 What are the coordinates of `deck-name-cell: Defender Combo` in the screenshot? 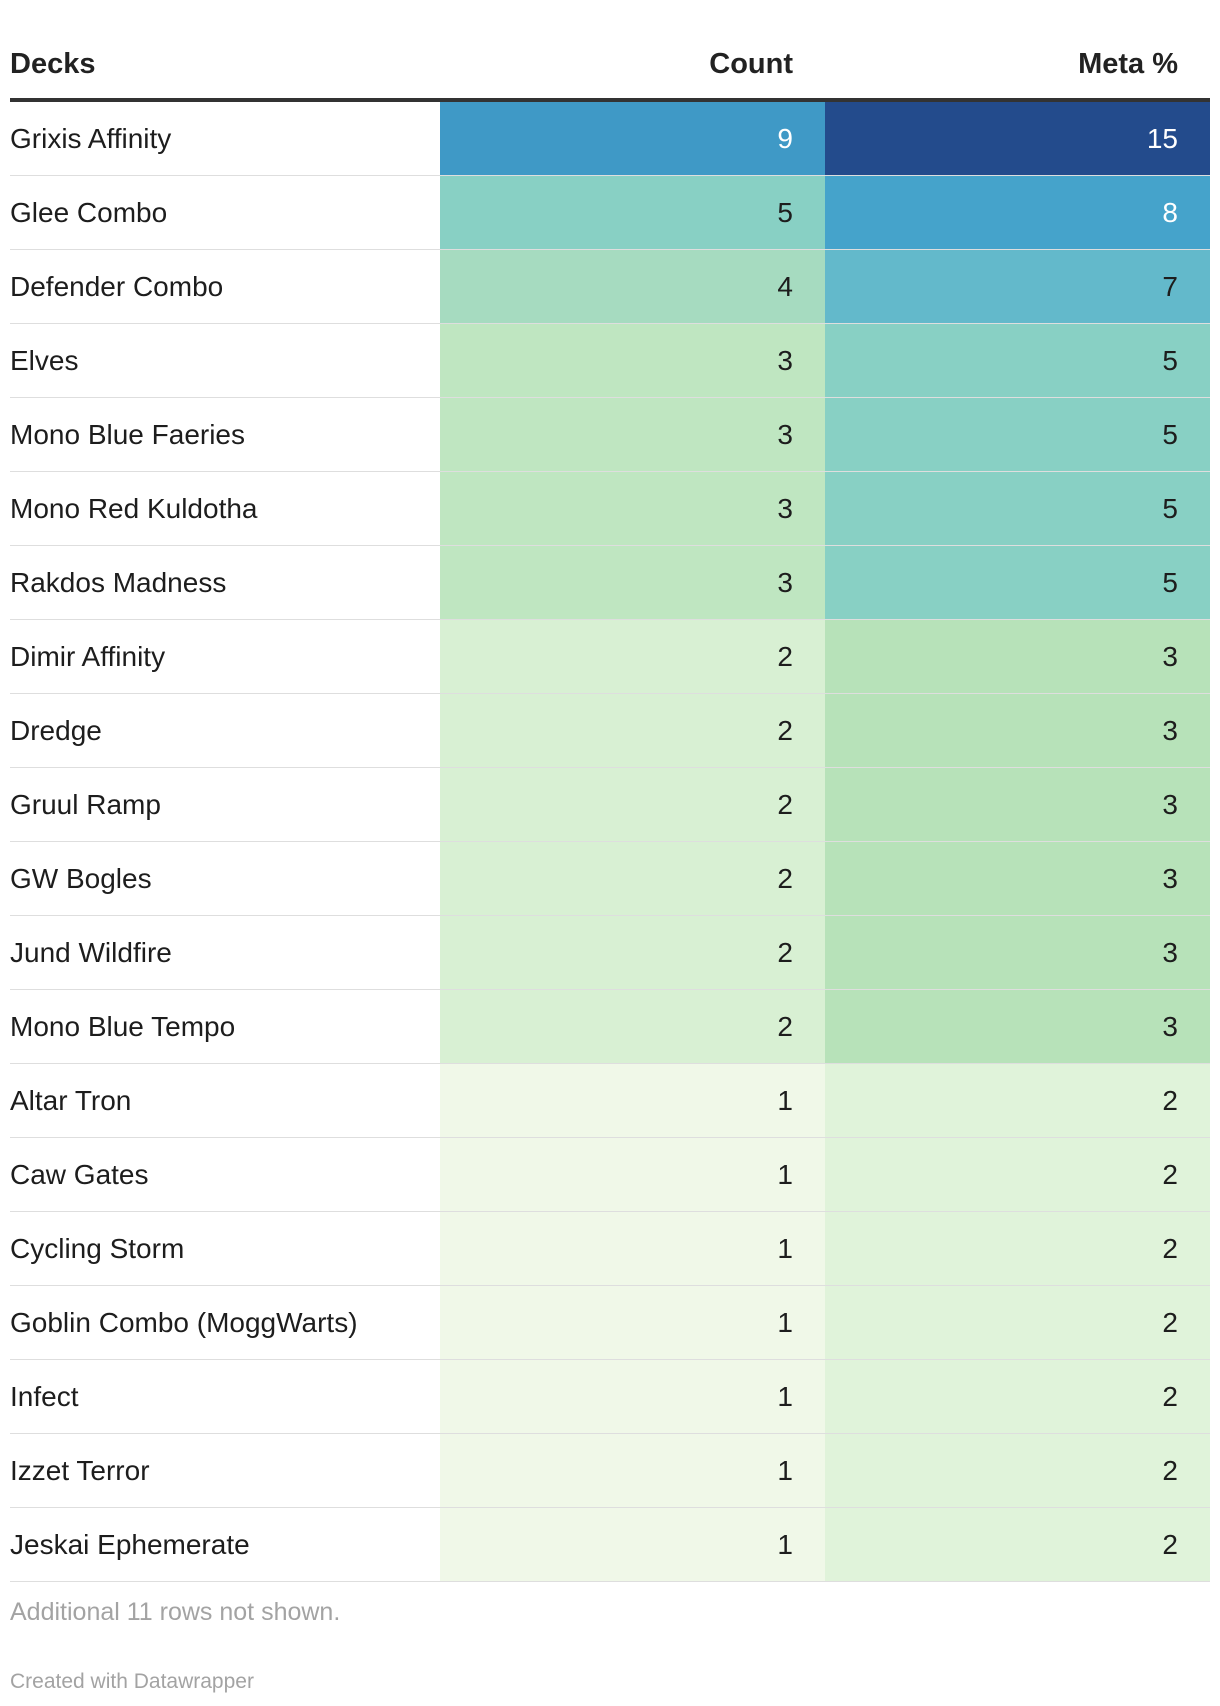 It's located at (225, 286).